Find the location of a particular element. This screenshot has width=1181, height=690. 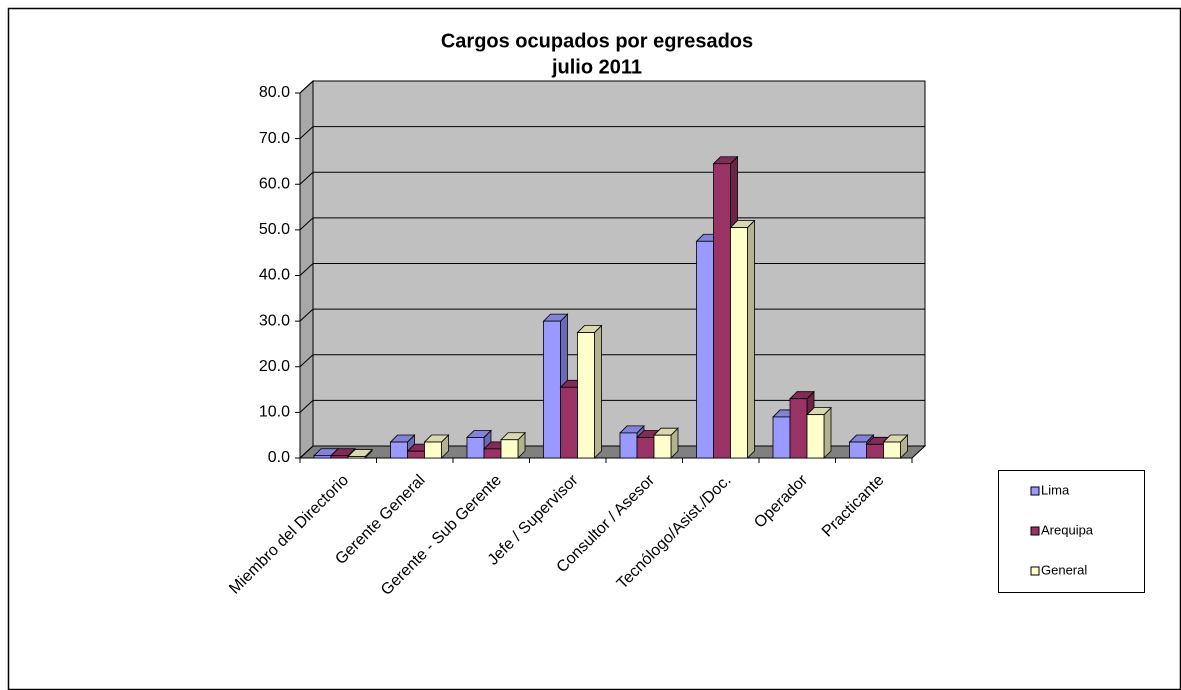

chart-subtitle: julio 2011 is located at coordinates (596, 67).